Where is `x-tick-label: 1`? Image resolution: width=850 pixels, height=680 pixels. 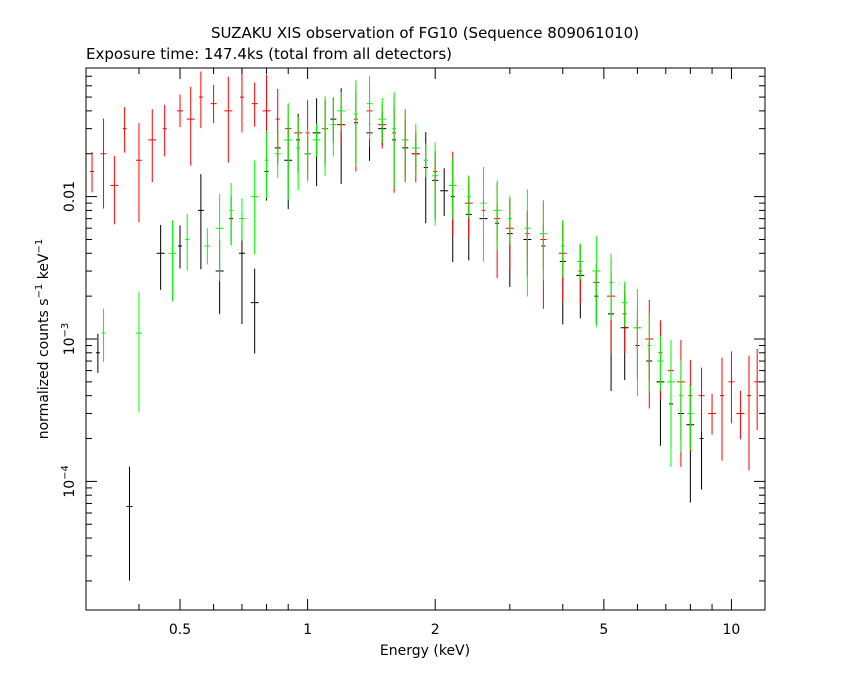
x-tick-label: 1 is located at coordinates (307, 630).